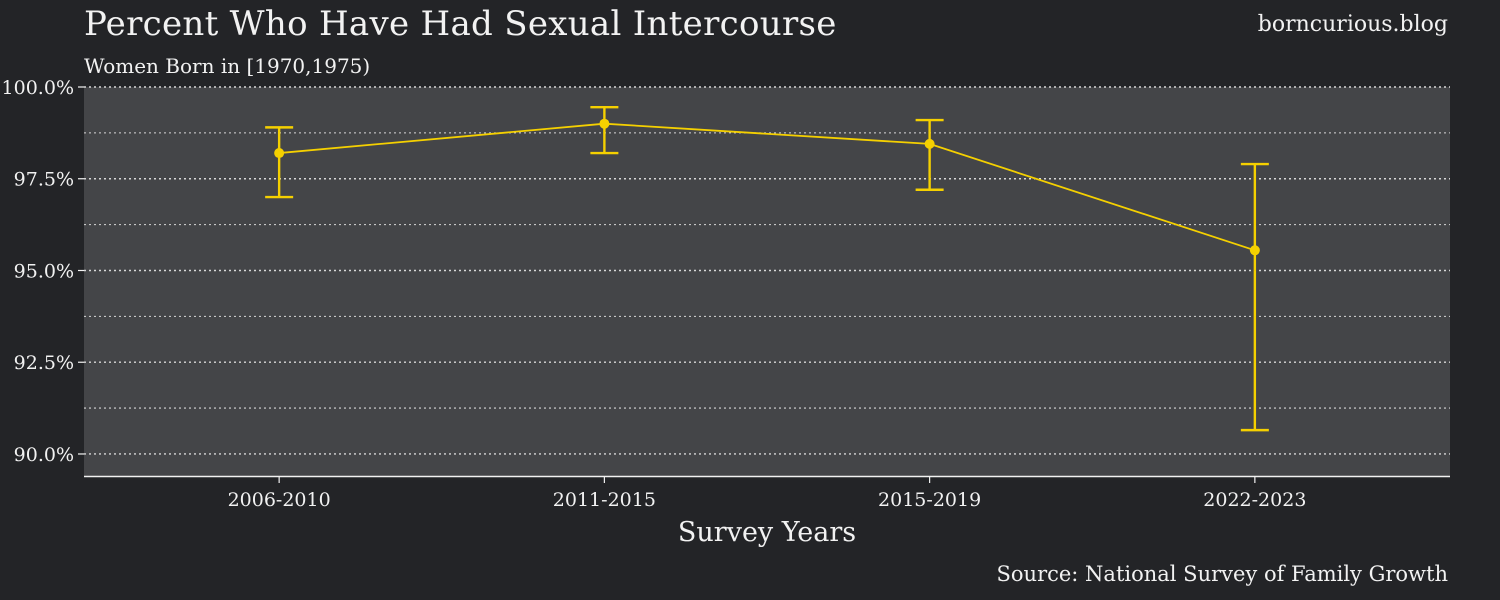  Describe the element at coordinates (44, 180) in the screenshot. I see `y-tick-label: 97.5%` at that location.